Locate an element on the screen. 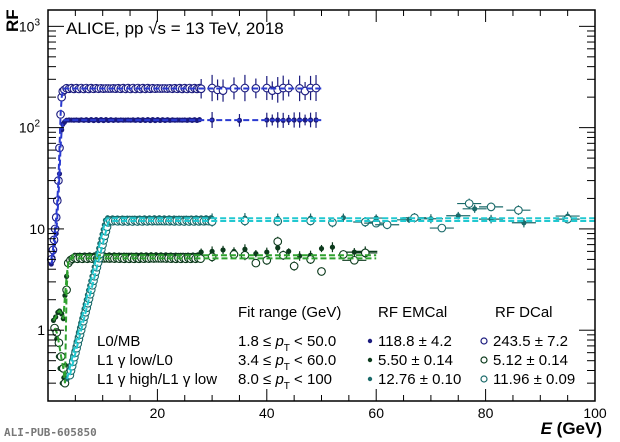  fit-lo: 3.4 is located at coordinates (248, 360).